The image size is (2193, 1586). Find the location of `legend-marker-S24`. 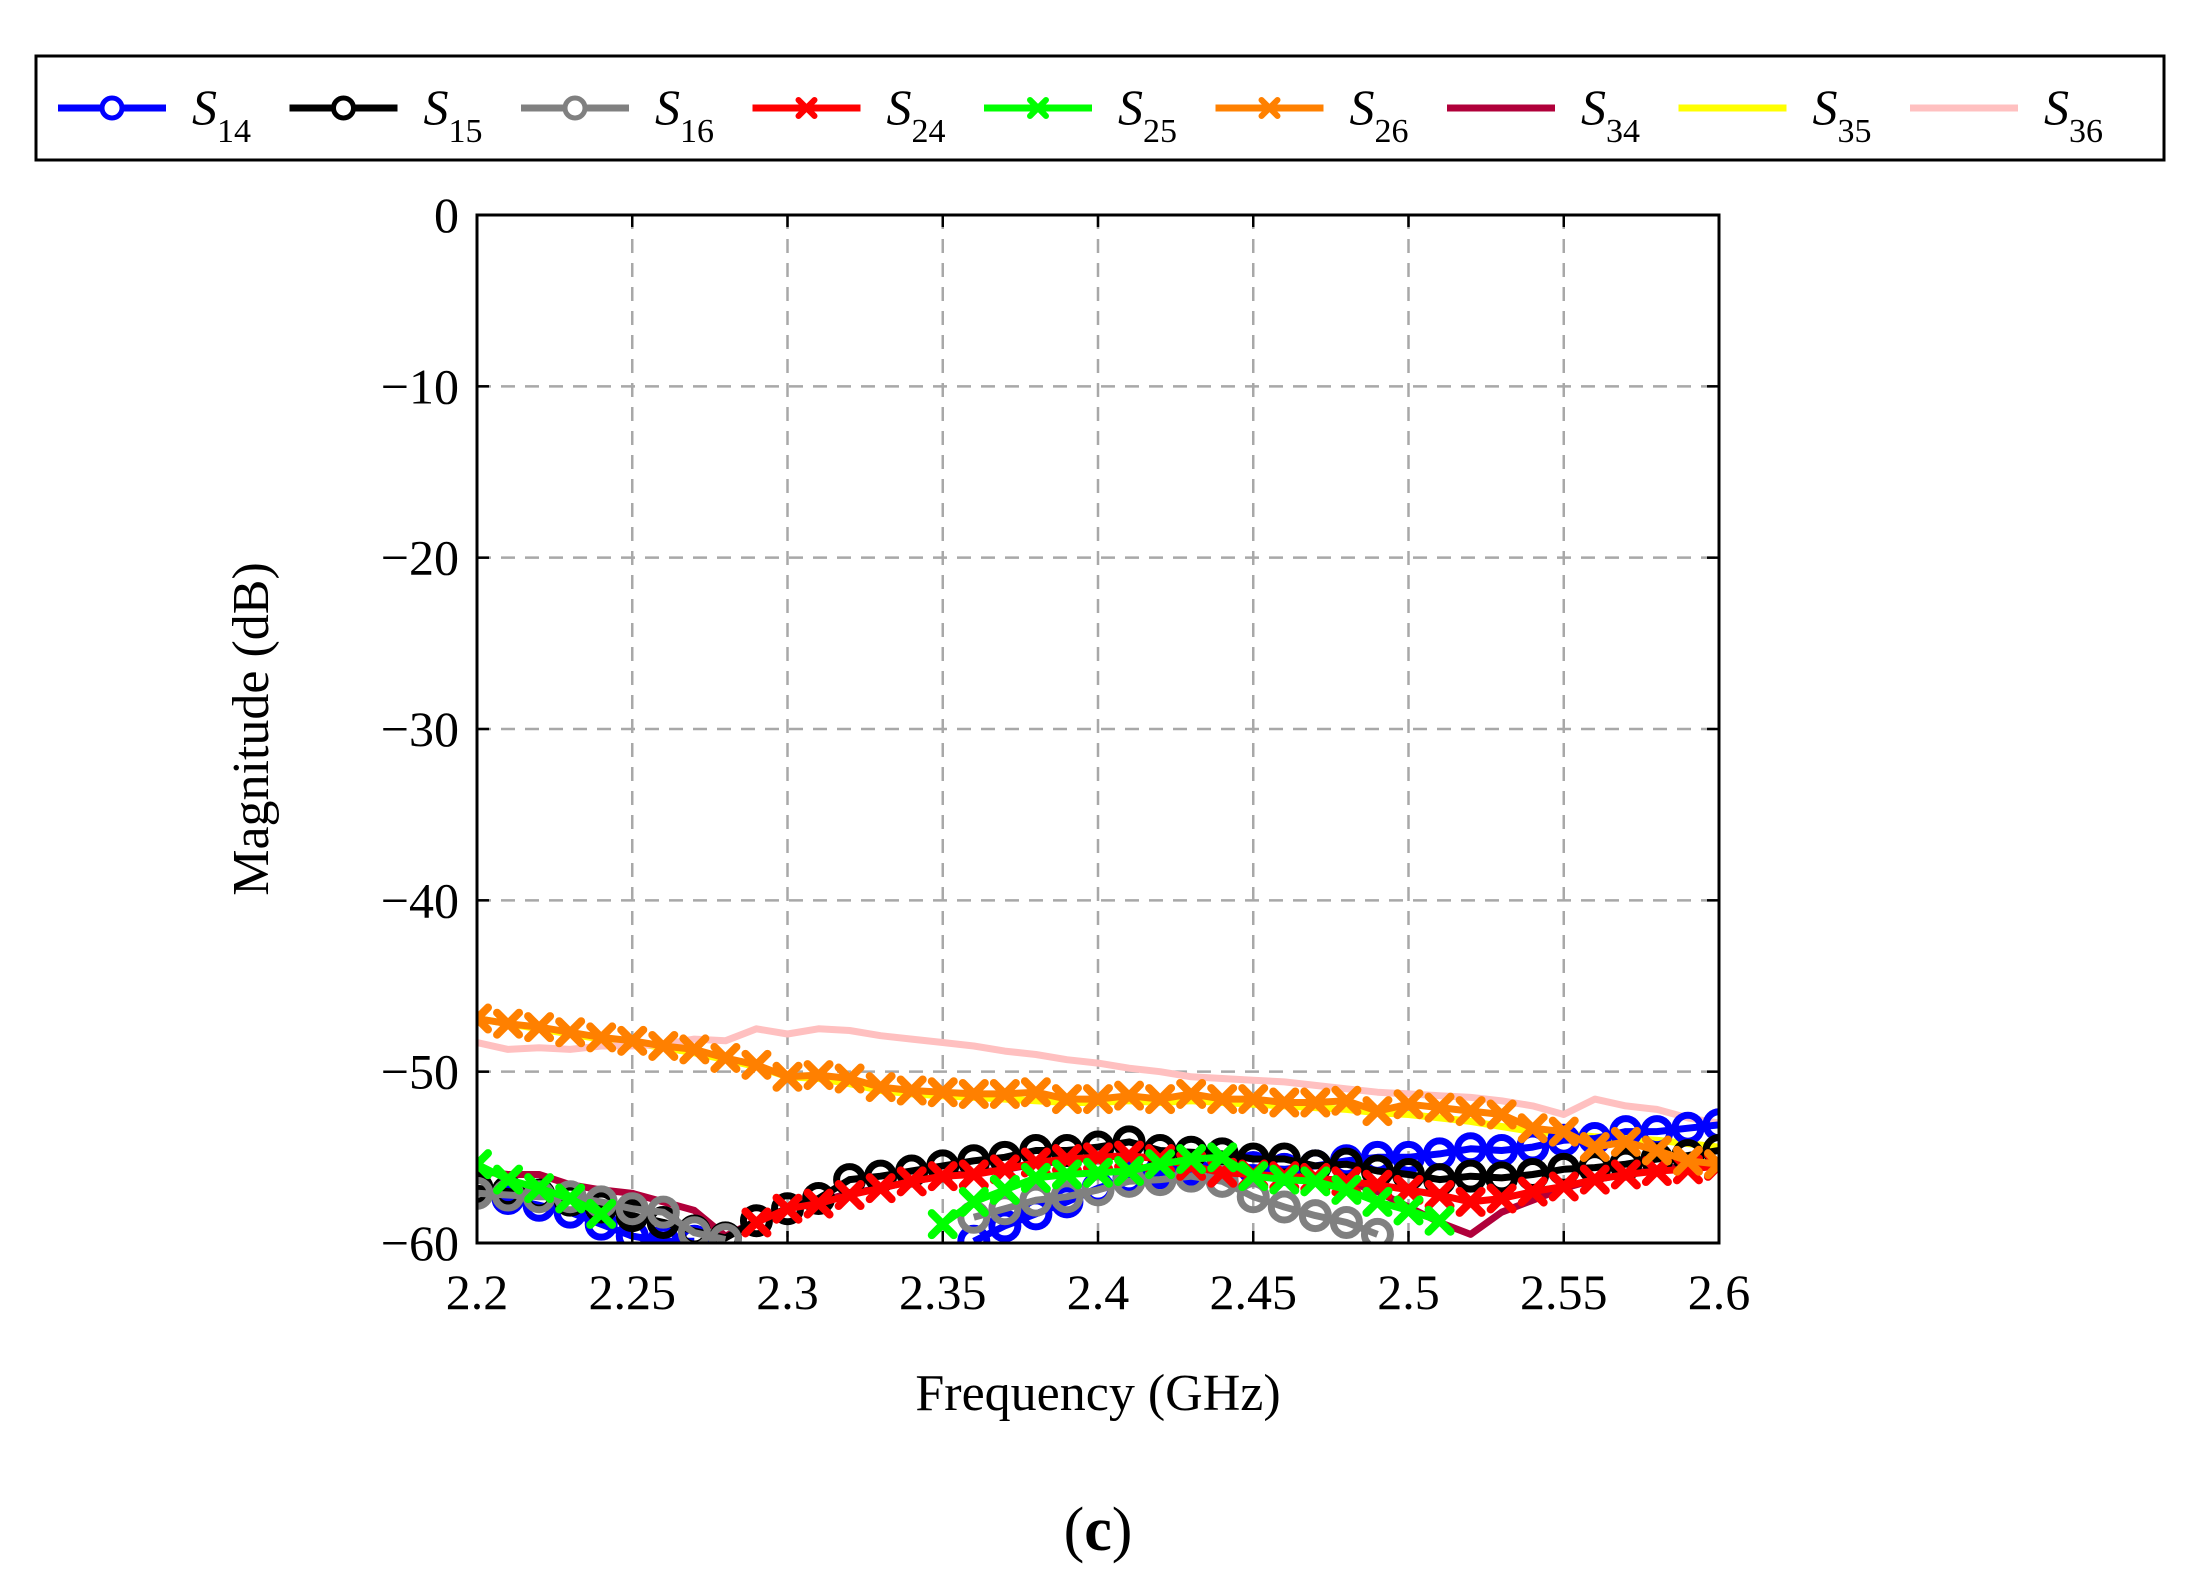

legend-marker-S24 is located at coordinates (806, 108).